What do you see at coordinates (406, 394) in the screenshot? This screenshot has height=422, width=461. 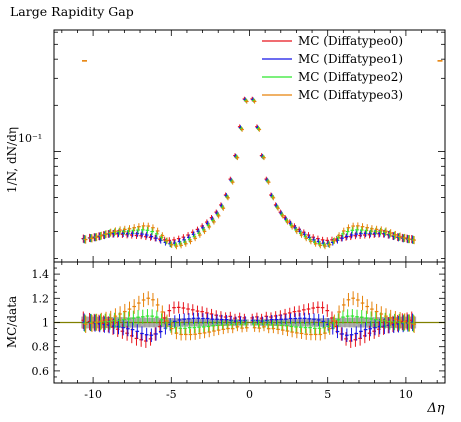 I see `x-tick-label: 10` at bounding box center [406, 394].